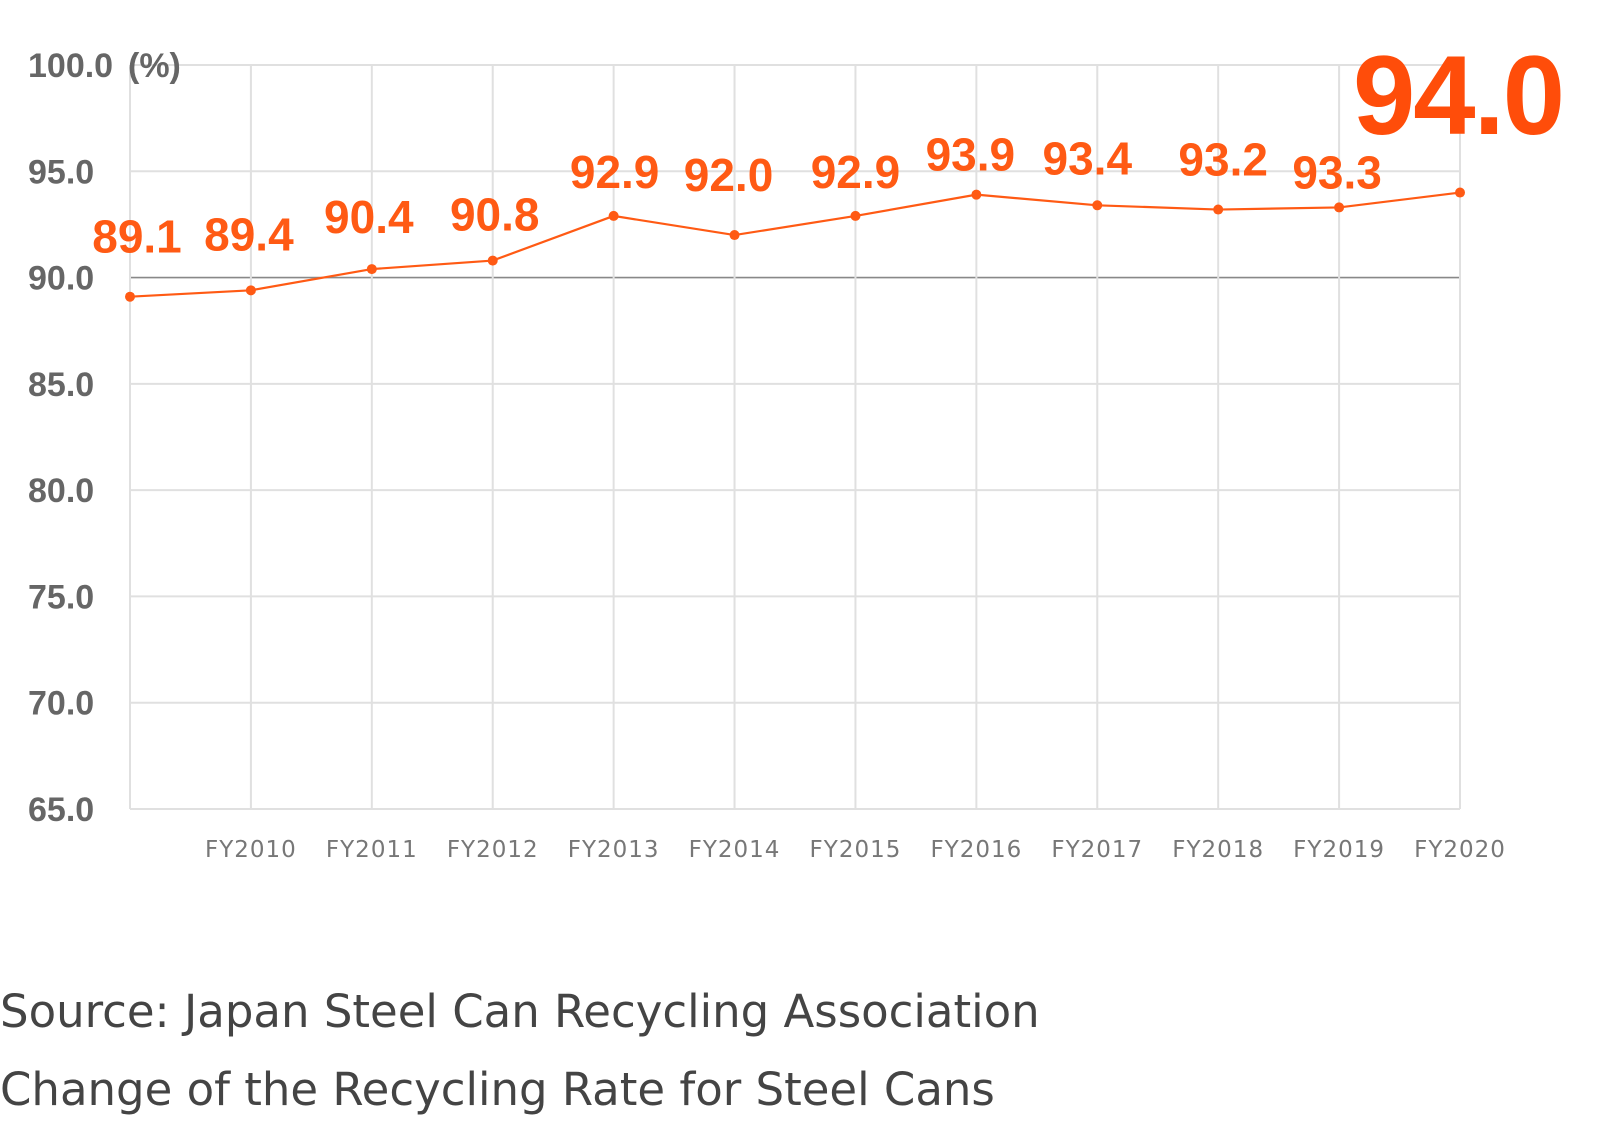 This screenshot has width=1602, height=1123. What do you see at coordinates (61, 597) in the screenshot?
I see `y-tick-label: 75.0` at bounding box center [61, 597].